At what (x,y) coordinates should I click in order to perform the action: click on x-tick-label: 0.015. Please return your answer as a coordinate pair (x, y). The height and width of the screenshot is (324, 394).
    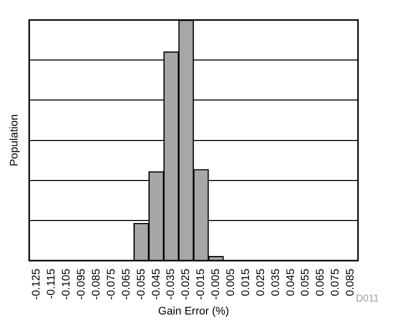
    Looking at the image, I should click on (246, 282).